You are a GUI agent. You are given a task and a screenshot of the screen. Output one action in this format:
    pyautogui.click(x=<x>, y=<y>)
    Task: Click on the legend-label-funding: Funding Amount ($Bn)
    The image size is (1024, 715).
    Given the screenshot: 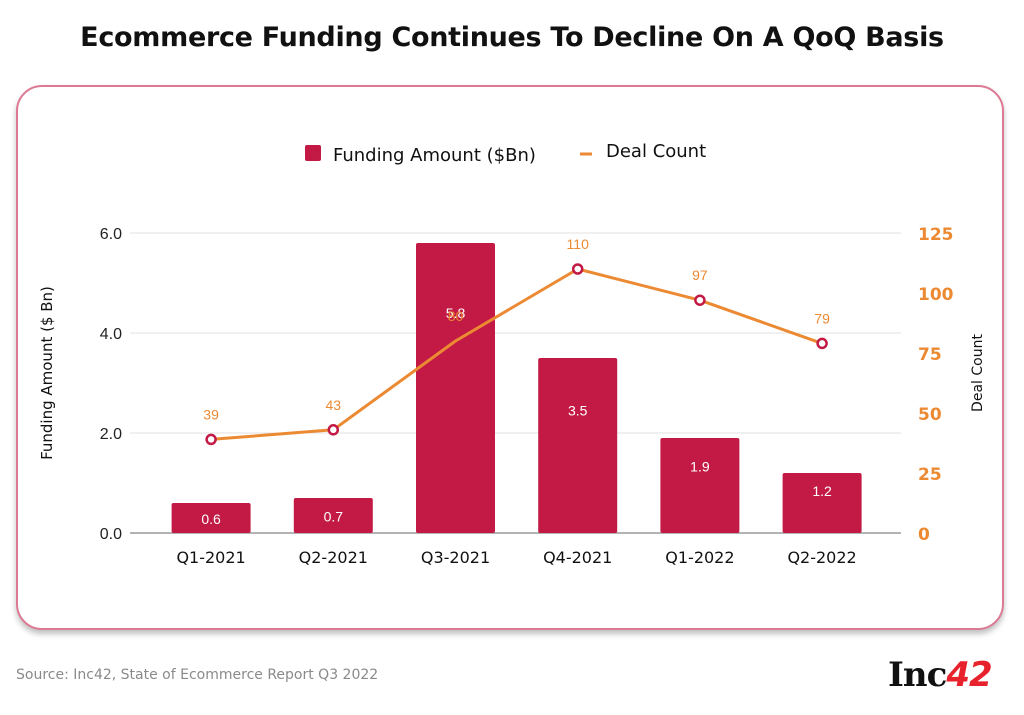 What is the action you would take?
    pyautogui.click(x=434, y=155)
    